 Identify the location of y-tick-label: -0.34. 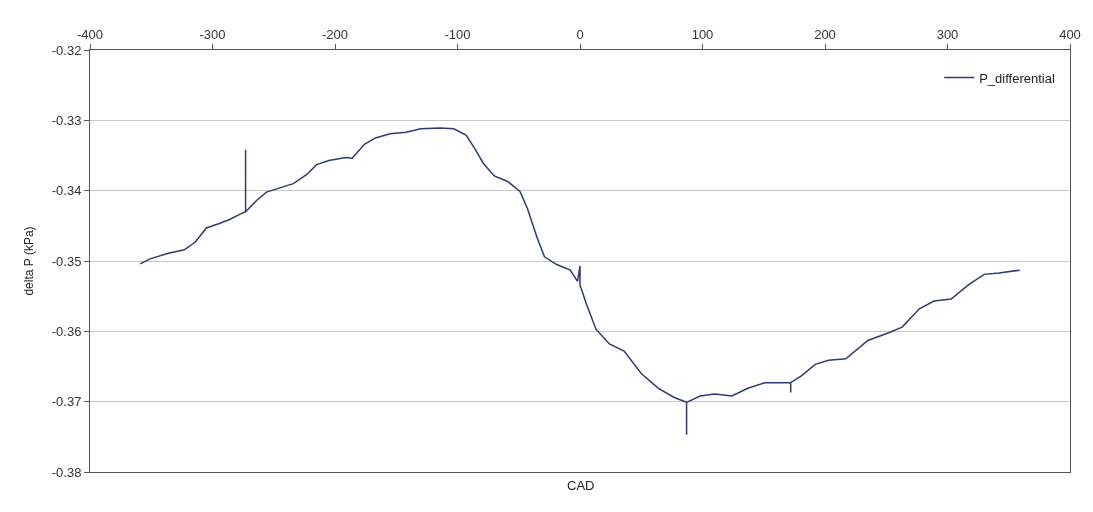
(66, 191).